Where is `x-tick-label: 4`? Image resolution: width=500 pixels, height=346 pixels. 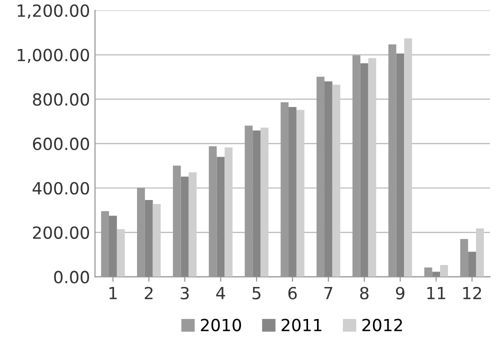
x-tick-label: 4 is located at coordinates (221, 293).